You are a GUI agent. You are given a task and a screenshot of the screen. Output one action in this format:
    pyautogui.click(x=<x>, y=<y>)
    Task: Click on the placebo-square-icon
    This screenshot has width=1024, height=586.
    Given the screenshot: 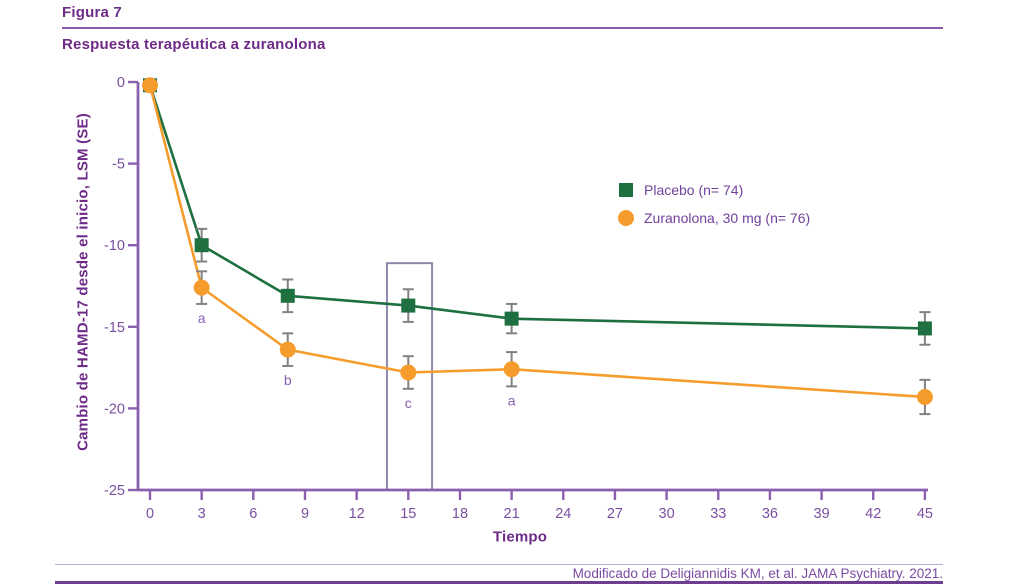 What is the action you would take?
    pyautogui.click(x=625, y=189)
    